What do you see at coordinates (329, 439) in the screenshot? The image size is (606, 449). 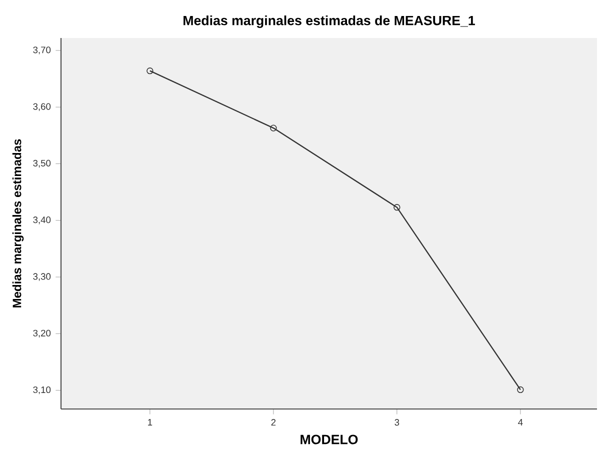 I see `x-axis-title: MODELO` at bounding box center [329, 439].